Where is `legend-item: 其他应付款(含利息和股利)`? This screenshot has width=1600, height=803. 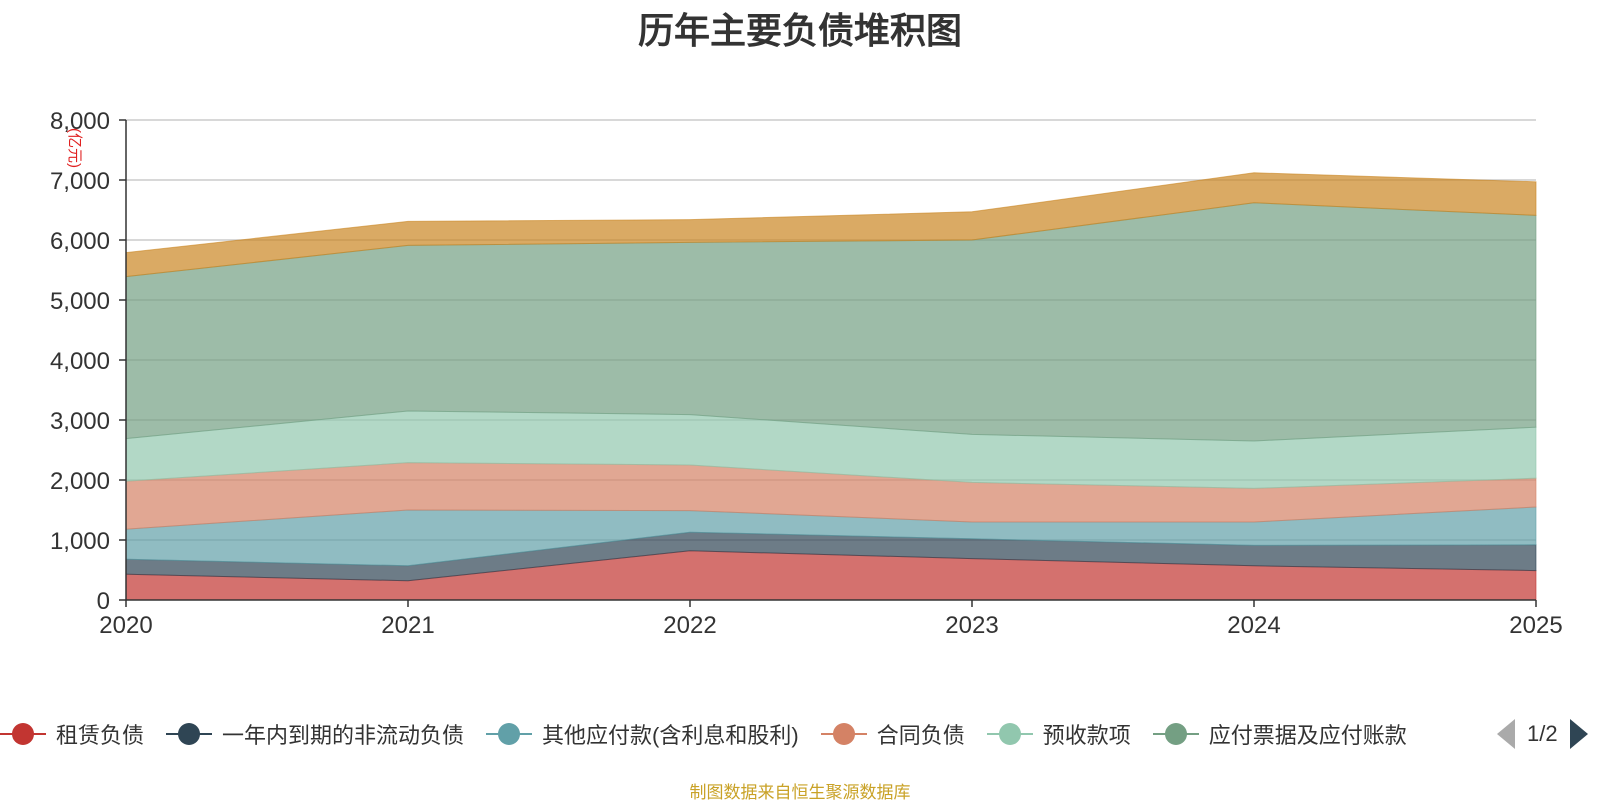 legend-item: 其他应付款(含利息和股利) is located at coordinates (642, 734).